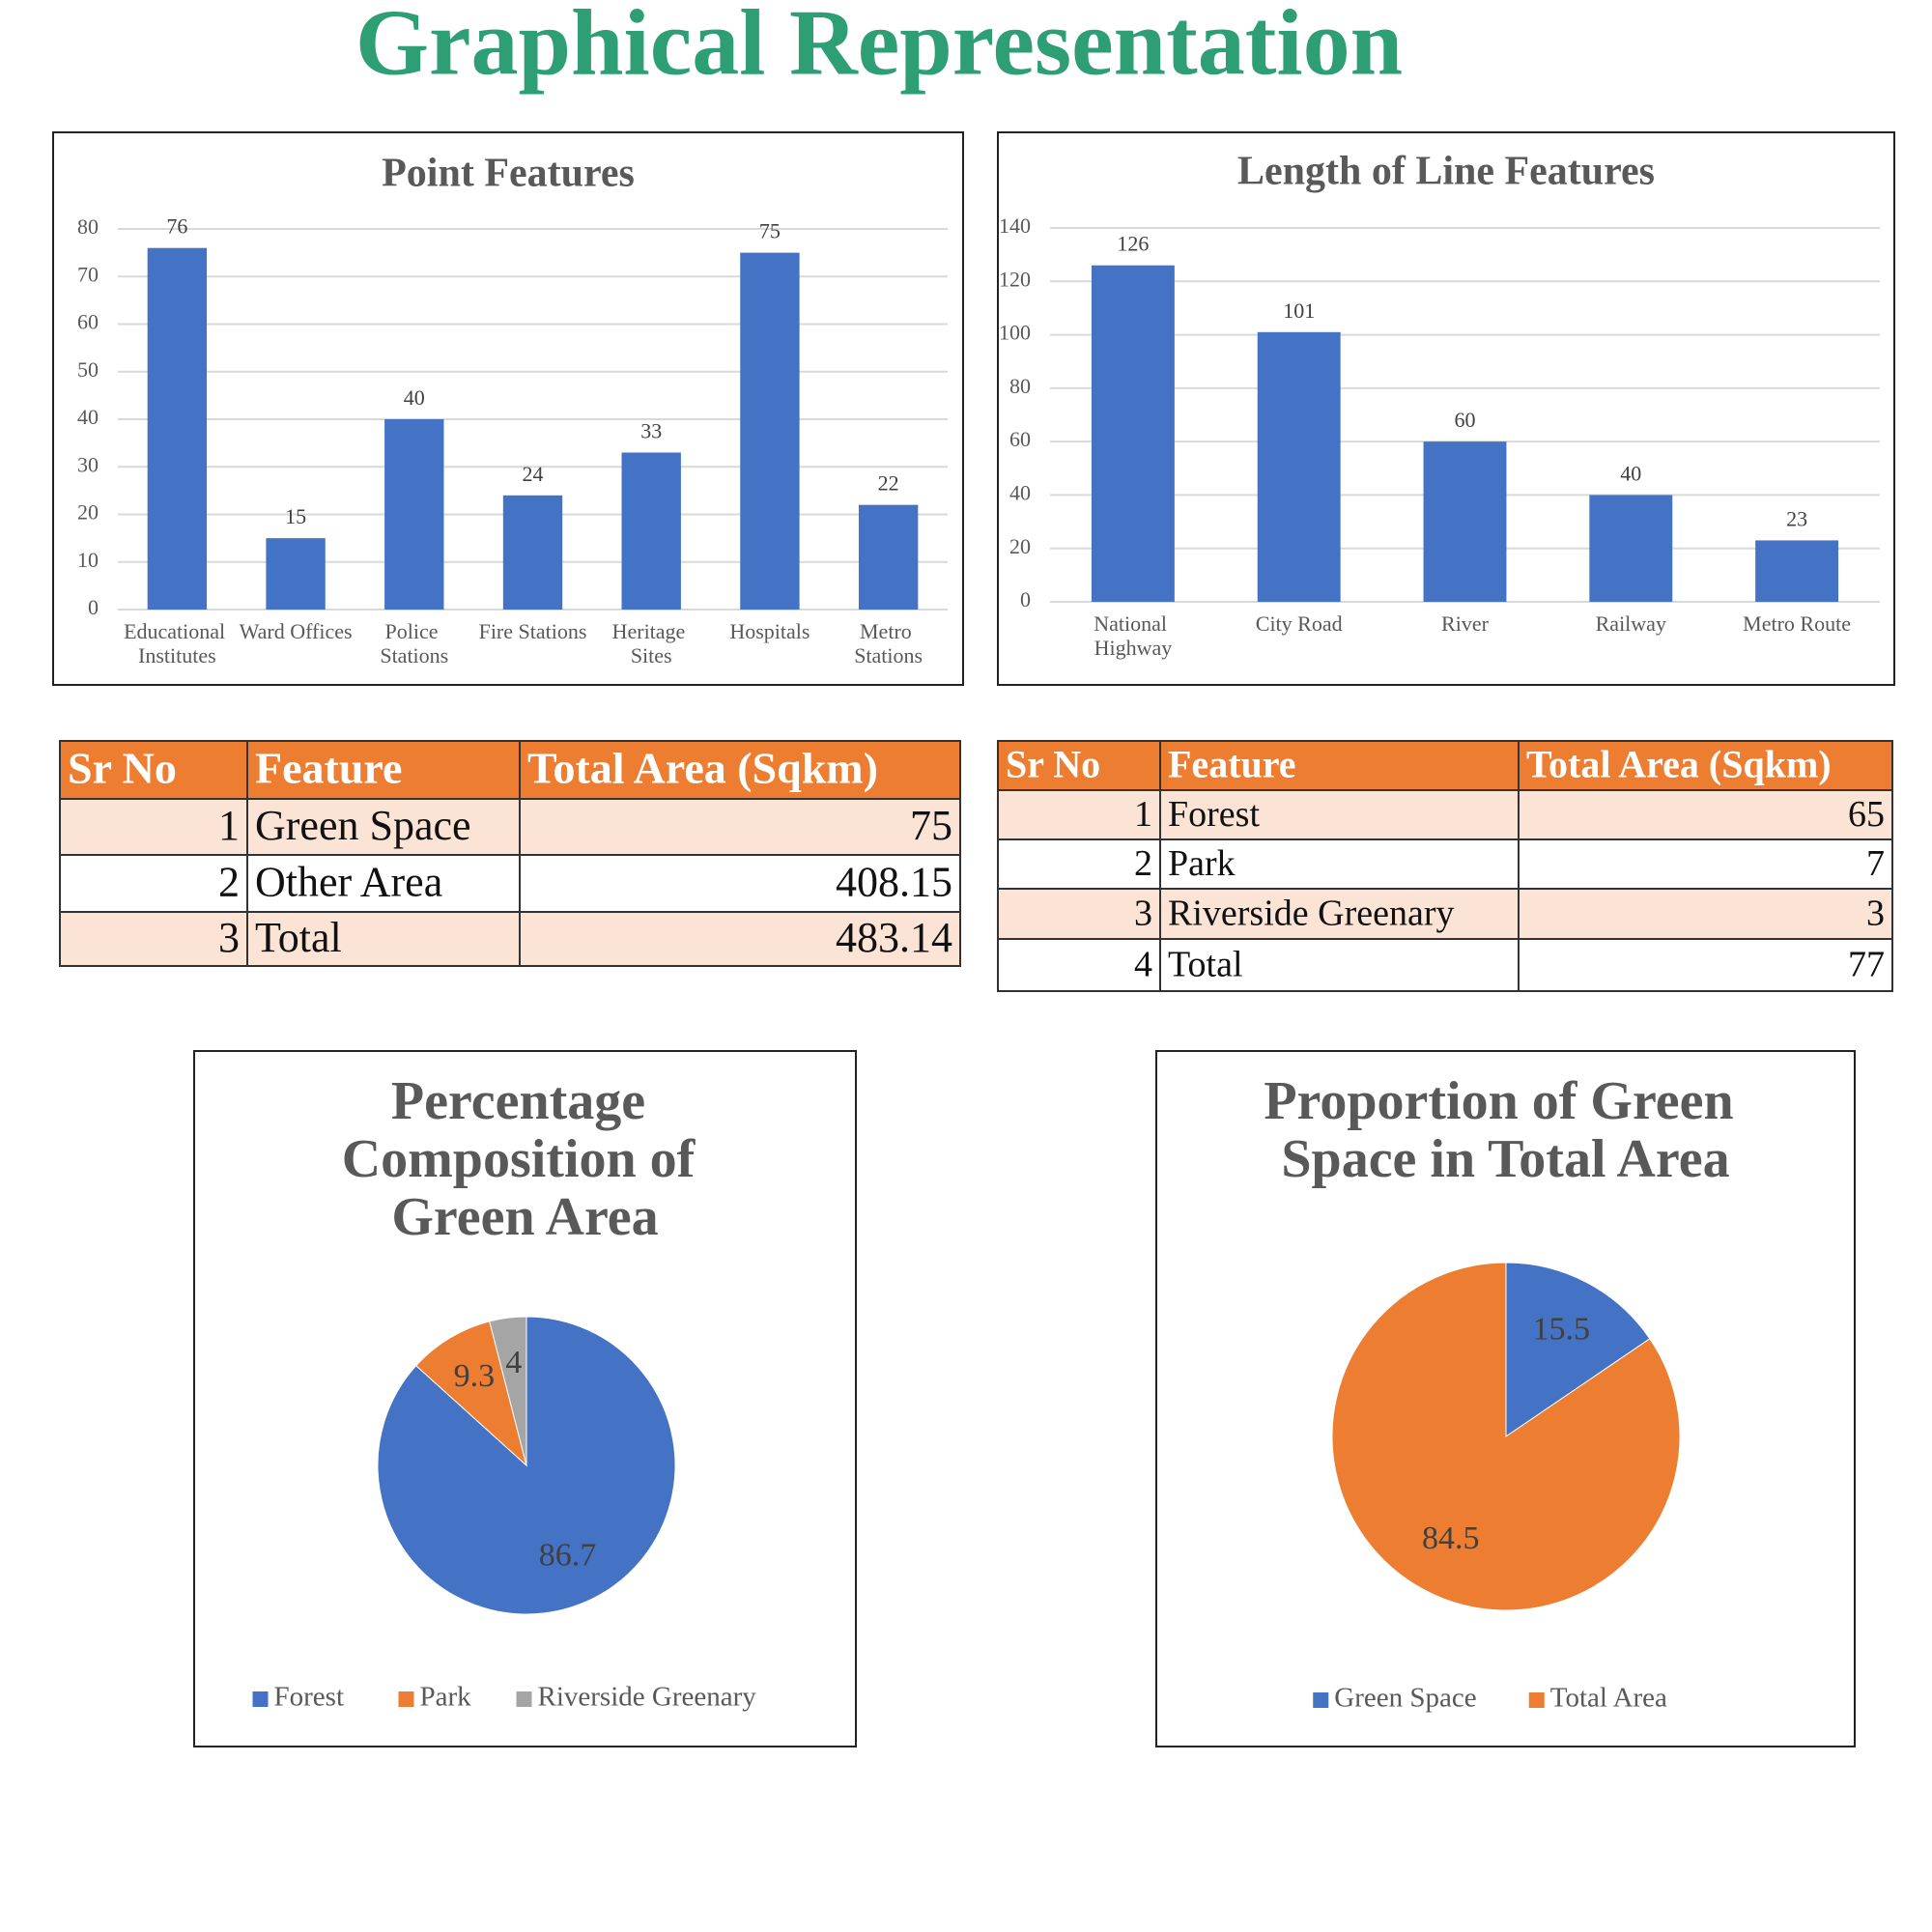 This screenshot has width=1932, height=1932. What do you see at coordinates (1143, 863) in the screenshot?
I see `cell-text: 2` at bounding box center [1143, 863].